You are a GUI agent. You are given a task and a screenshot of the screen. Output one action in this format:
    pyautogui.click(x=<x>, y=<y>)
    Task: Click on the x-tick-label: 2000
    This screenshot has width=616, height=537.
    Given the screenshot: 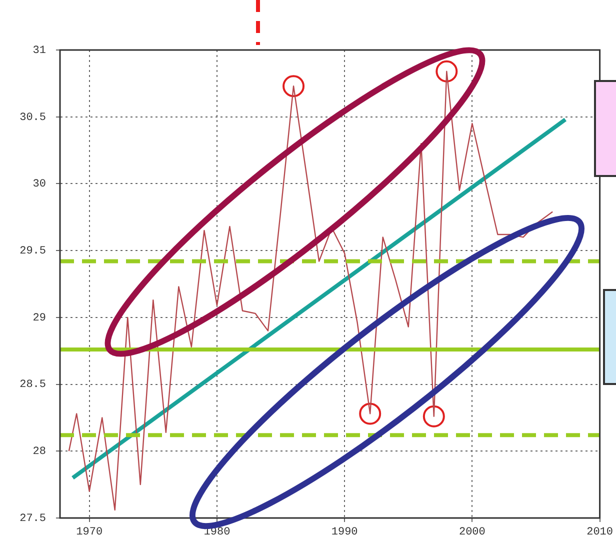 What is the action you would take?
    pyautogui.click(x=472, y=531)
    